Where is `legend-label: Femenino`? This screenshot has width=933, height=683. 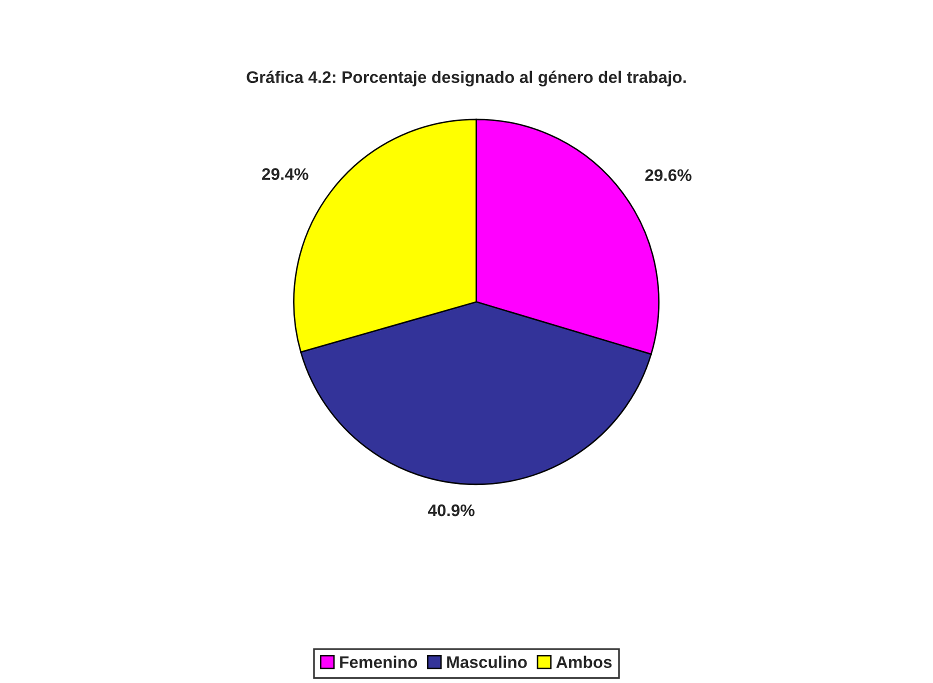 legend-label: Femenino is located at coordinates (379, 662).